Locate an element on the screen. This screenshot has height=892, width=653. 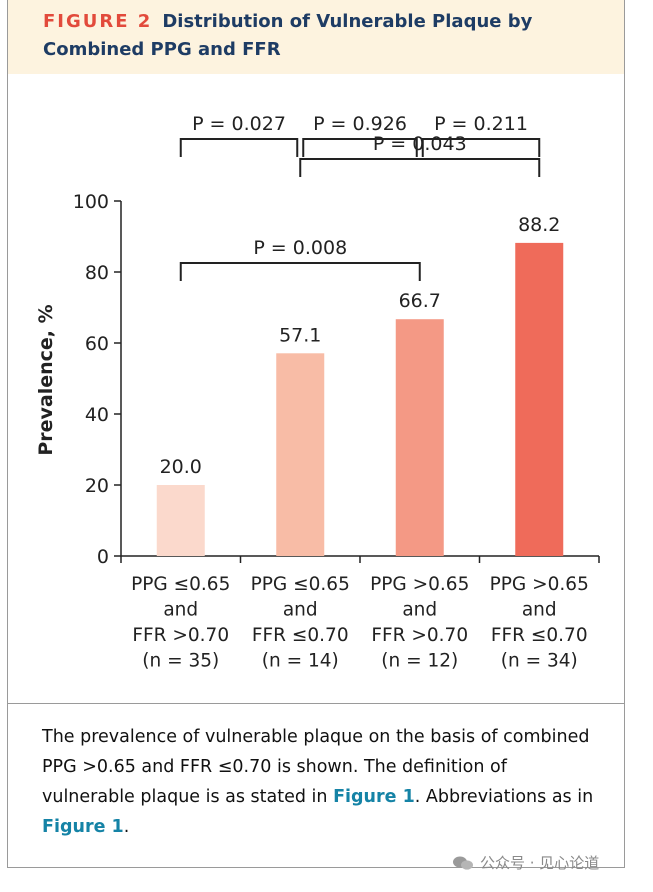
y-axis-label: Prevalence, % is located at coordinates (46, 379).